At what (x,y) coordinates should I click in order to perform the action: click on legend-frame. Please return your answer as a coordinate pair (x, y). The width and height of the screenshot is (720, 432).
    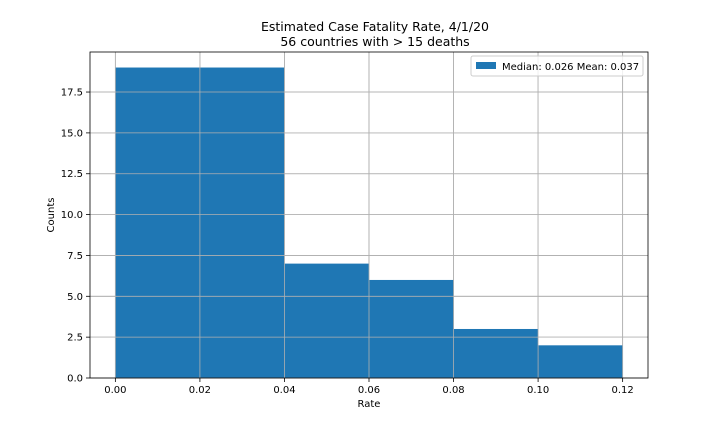
    Looking at the image, I should click on (557, 66).